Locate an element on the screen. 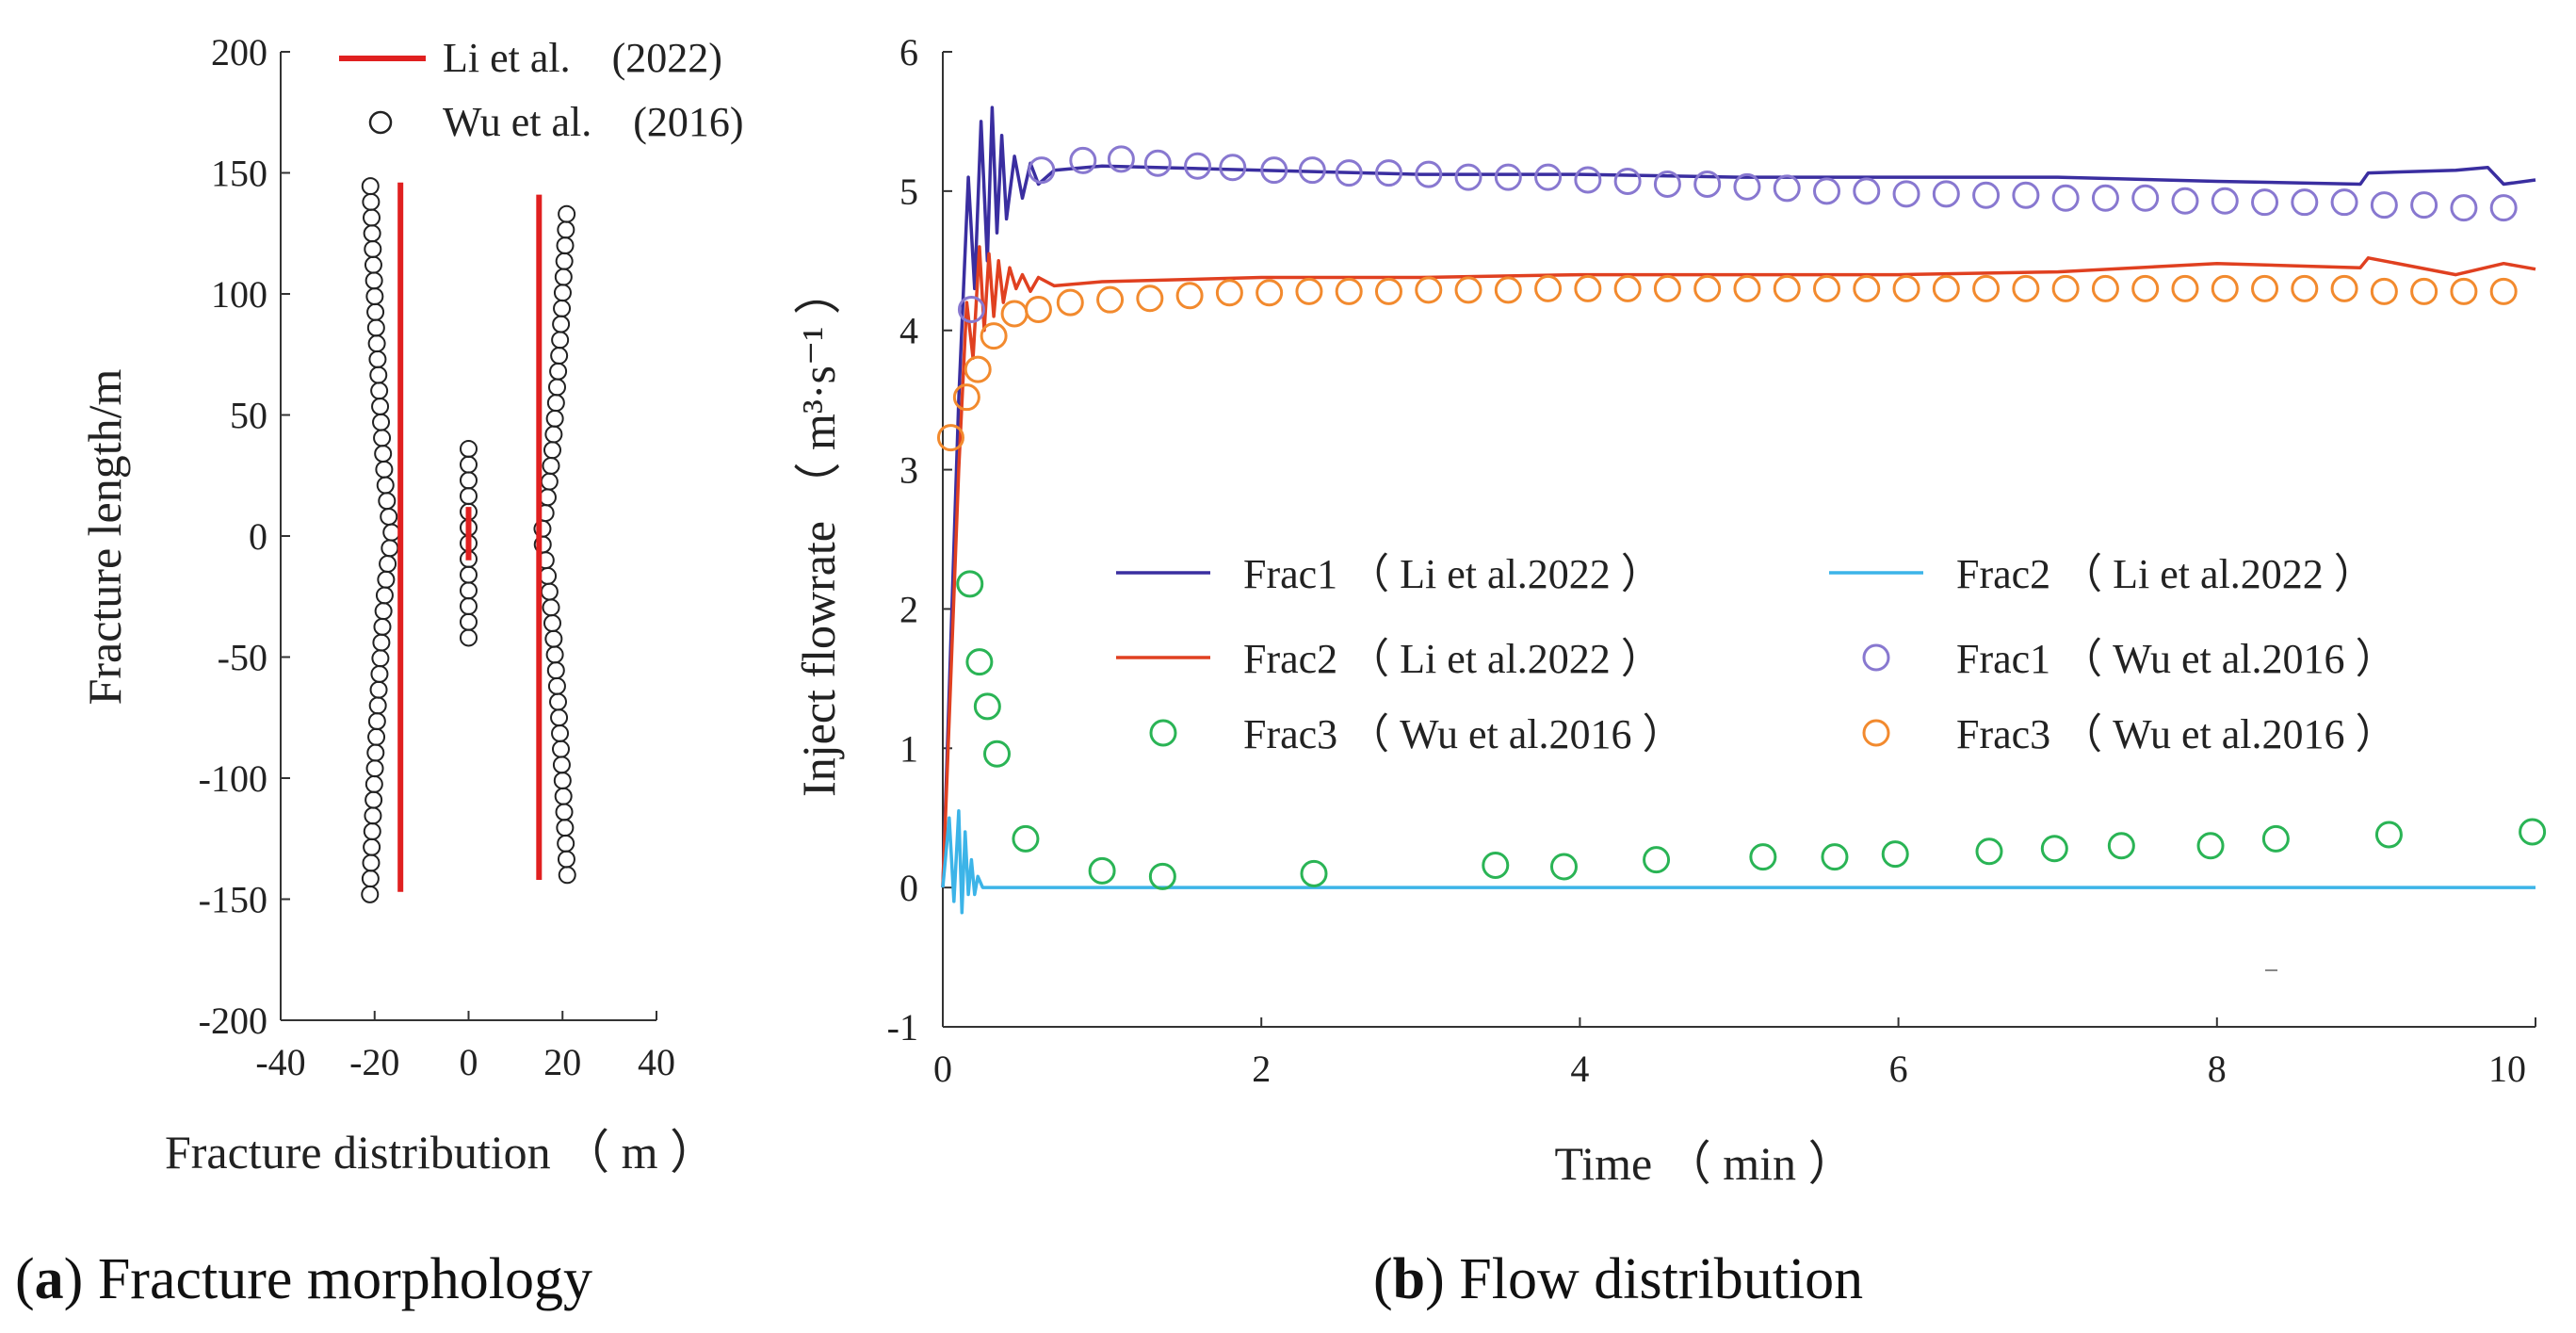  caption-close-b: ) is located at coordinates (1435, 1279).